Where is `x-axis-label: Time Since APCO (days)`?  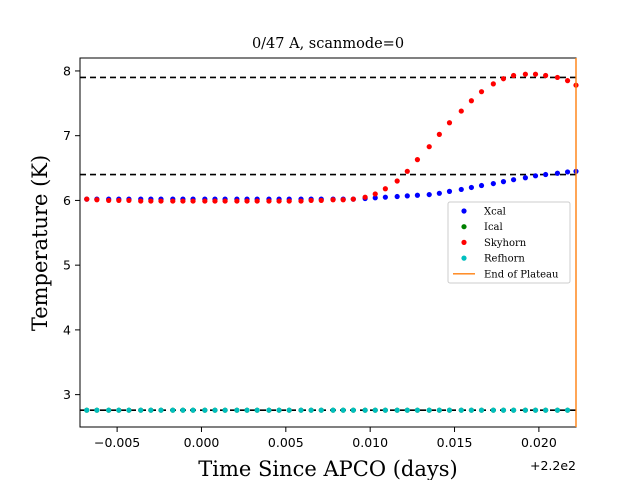
x-axis-label: Time Since APCO (days) is located at coordinates (327, 468).